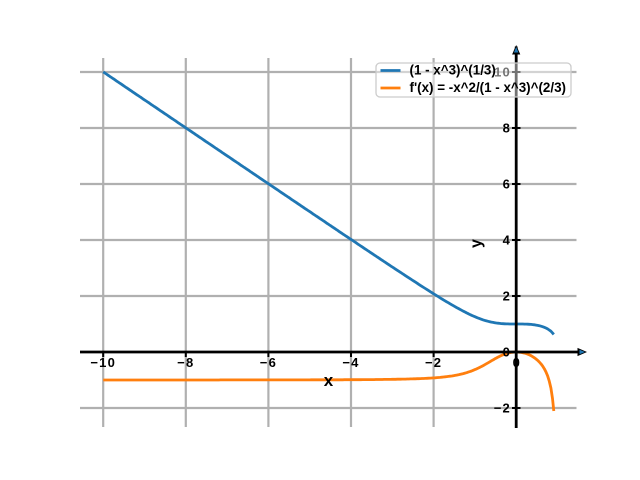 The width and height of the screenshot is (640, 480). Describe the element at coordinates (507, 240) in the screenshot. I see `svg-text: 4` at that location.